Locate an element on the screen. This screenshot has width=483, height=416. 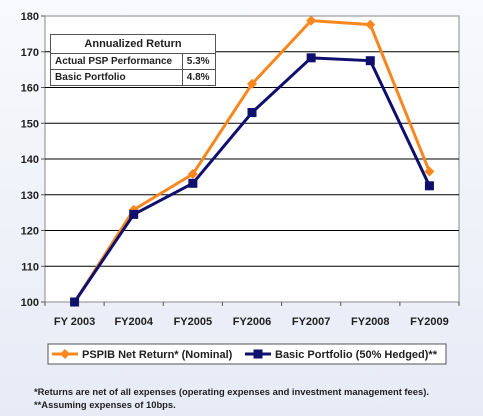
y-tick-label: 140 is located at coordinates (30, 160).